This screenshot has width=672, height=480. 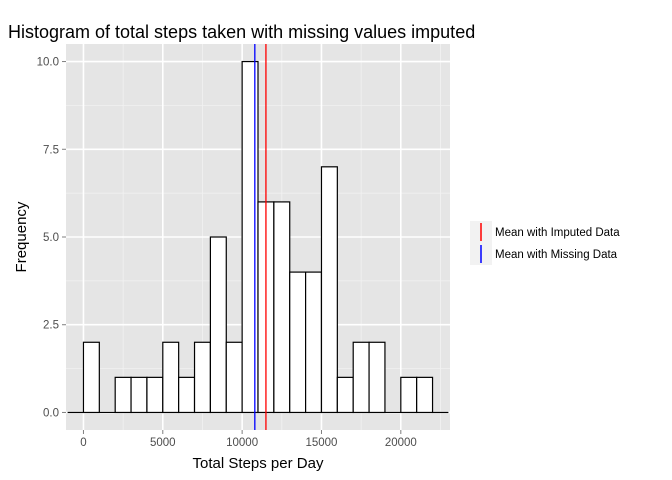 I want to click on x-tick-label: 10000, so click(x=242, y=443).